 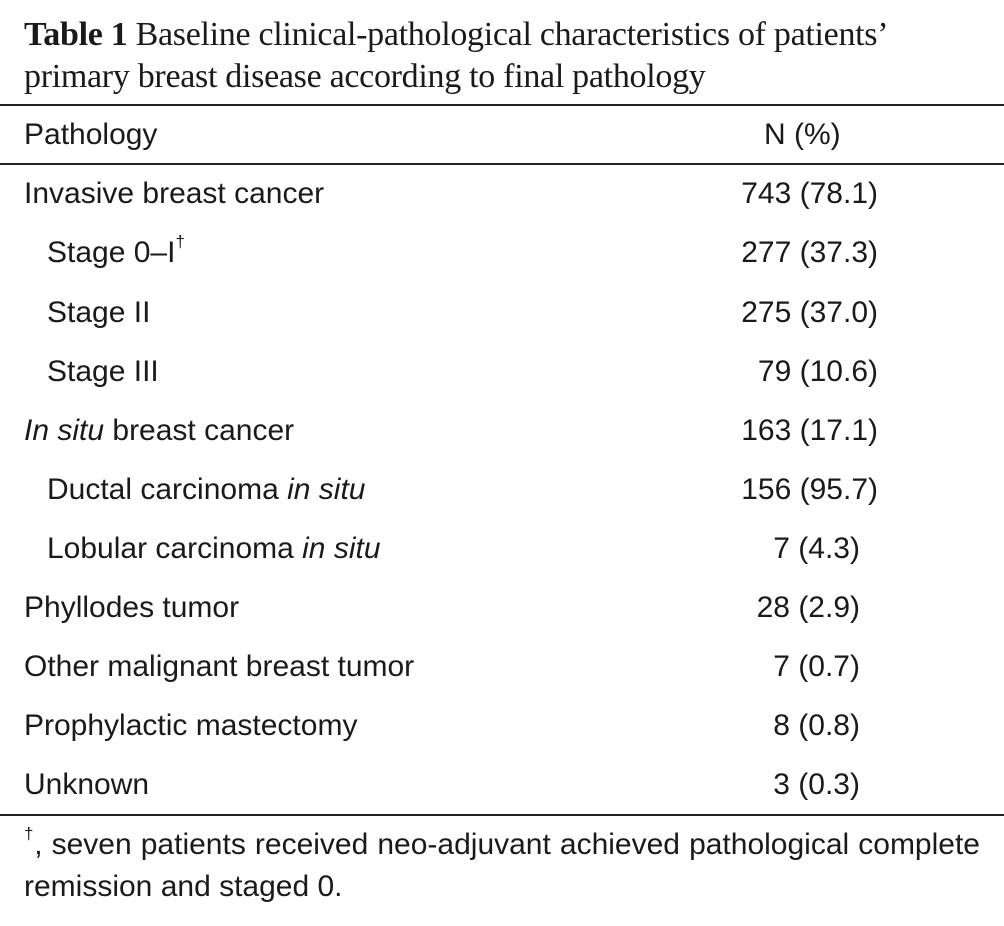 I want to click on header-pathology: Pathology, so click(x=91, y=134).